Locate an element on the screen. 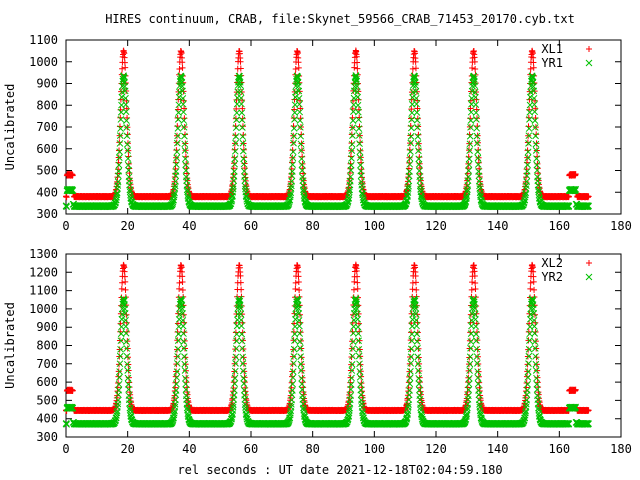 The height and width of the screenshot is (480, 640). x-tick-label: 80 is located at coordinates (312, 226).